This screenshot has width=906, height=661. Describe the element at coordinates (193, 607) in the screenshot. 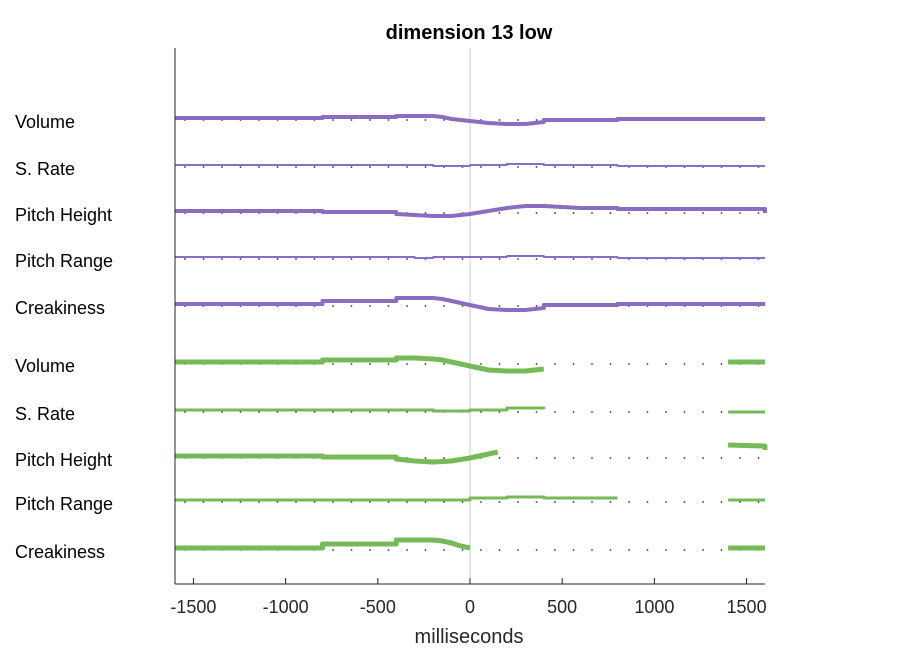

I see `x-tick-label: -1500` at that location.